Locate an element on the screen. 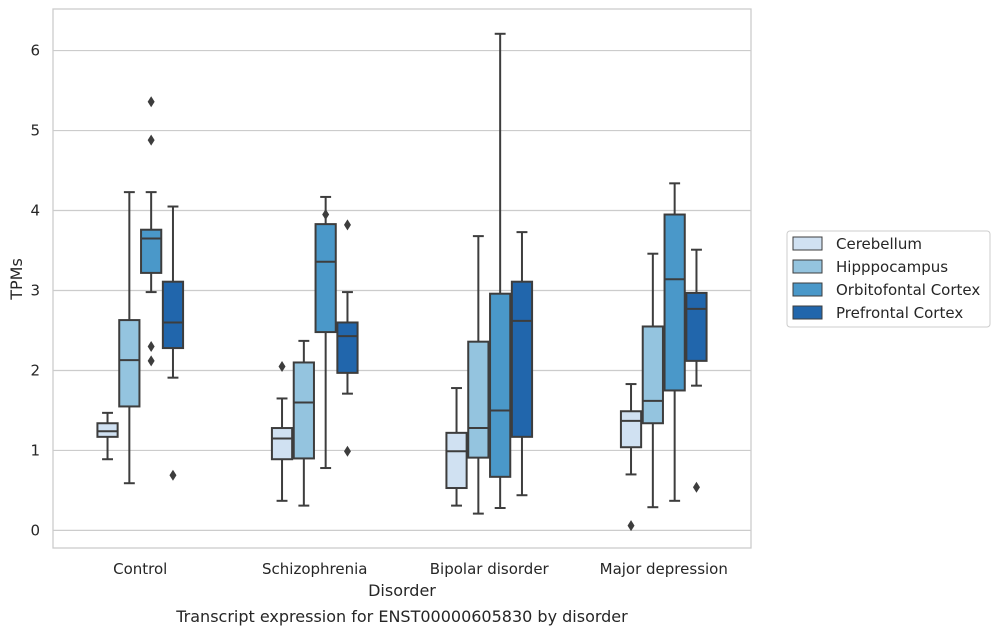 This screenshot has height=634, width=999. x-axis-title: Disorder is located at coordinates (402, 590).